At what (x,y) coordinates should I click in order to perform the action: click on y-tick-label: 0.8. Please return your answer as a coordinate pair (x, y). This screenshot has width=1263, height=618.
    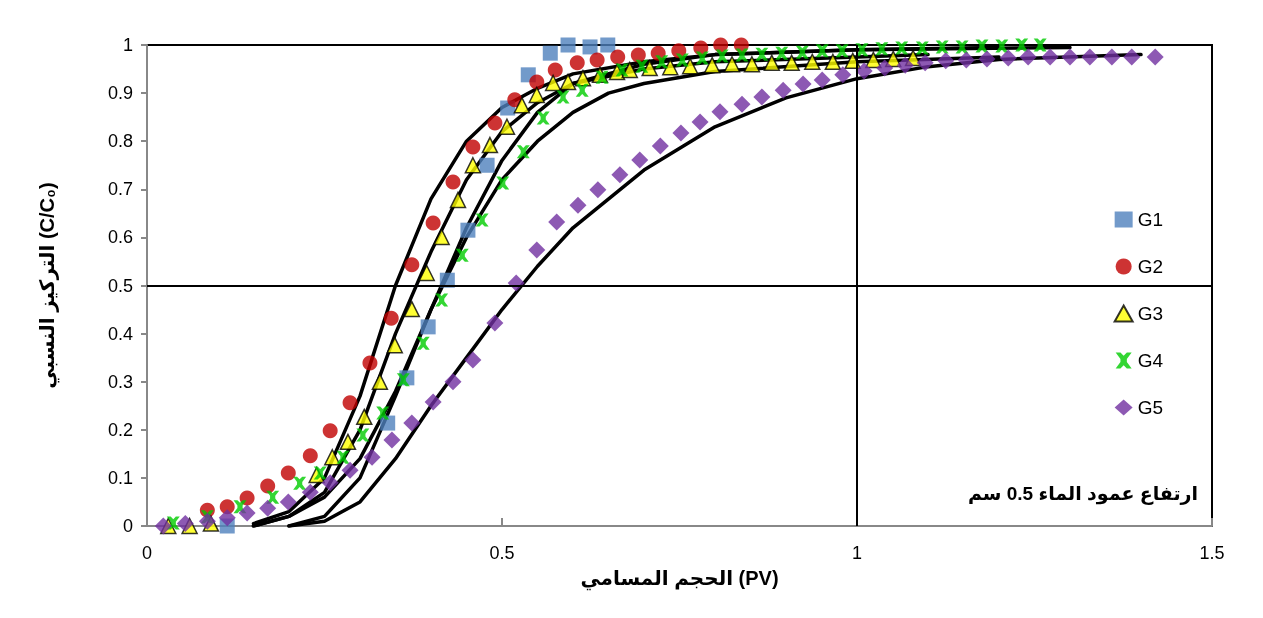
    Looking at the image, I should click on (120, 141).